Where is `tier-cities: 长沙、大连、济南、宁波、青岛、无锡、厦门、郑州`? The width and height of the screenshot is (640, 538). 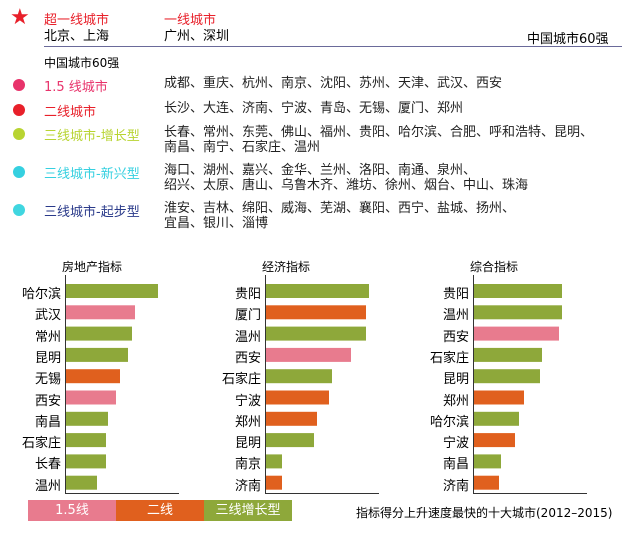 tier-cities: 长沙、大连、济南、宁波、青岛、无锡、厦门、郑州 is located at coordinates (314, 108).